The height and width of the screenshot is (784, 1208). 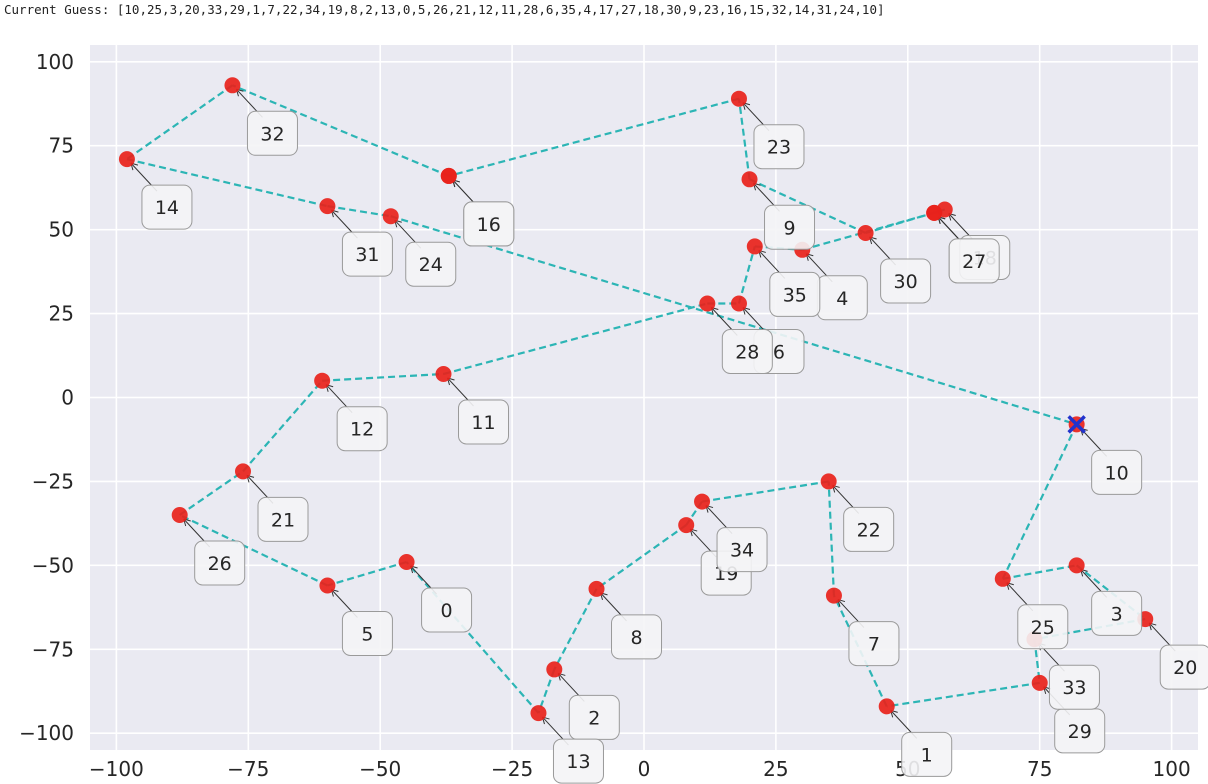 I want to click on y-tick-label: 75, so click(x=61, y=146).